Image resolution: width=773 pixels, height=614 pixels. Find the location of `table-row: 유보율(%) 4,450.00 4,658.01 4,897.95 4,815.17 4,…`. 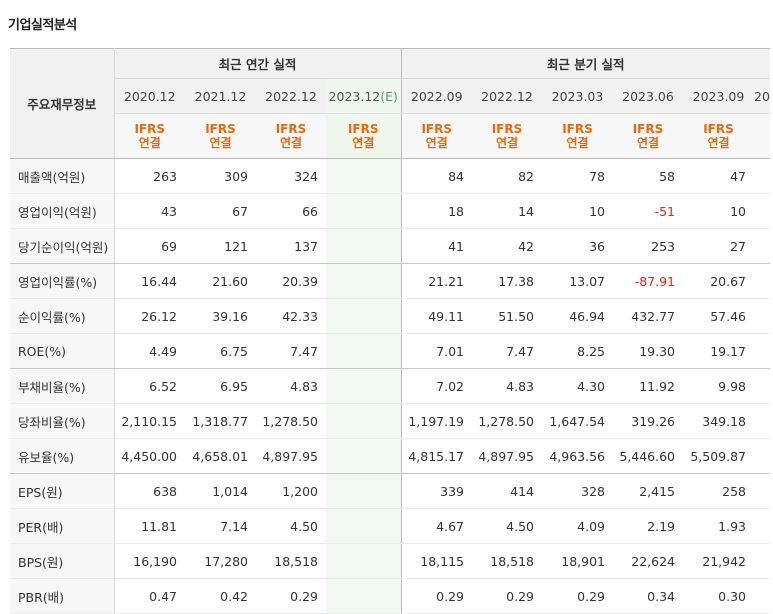

table-row: 유보율(%) 4,450.00 4,658.01 4,897.95 4,815.17 4,… is located at coordinates (390, 456).